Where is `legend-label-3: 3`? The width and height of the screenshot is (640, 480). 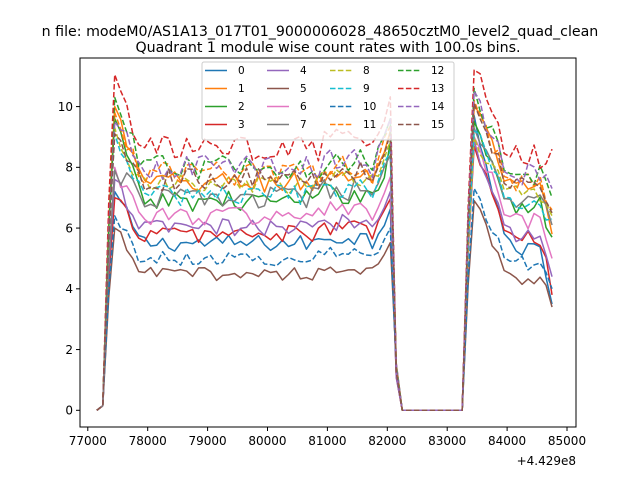
legend-label-3: 3 is located at coordinates (241, 125).